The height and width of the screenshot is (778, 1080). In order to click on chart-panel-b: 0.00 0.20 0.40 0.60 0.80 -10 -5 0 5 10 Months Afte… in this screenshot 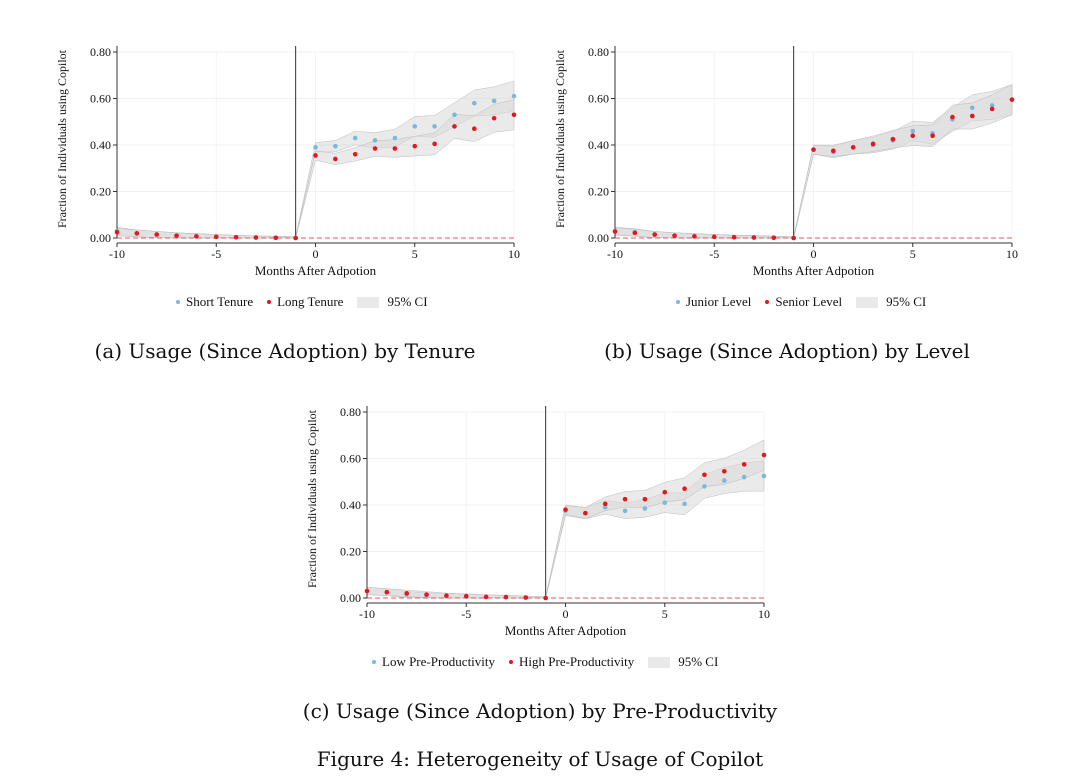, I will do `click(785, 161)`.